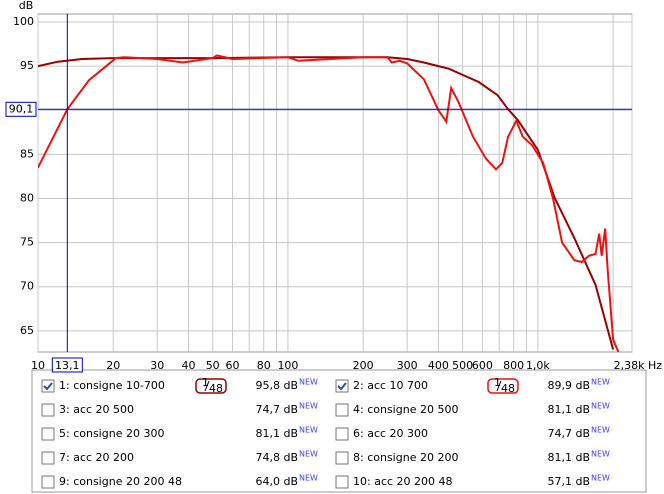 The height and width of the screenshot is (494, 664). I want to click on legend-entry: 1: consigne 10-700 95,8 dB NEW 1 48, so click(179, 385).